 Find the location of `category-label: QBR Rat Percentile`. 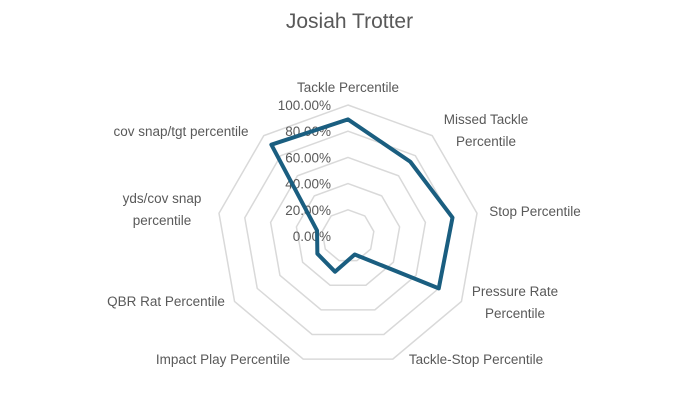

category-label: QBR Rat Percentile is located at coordinates (166, 301).